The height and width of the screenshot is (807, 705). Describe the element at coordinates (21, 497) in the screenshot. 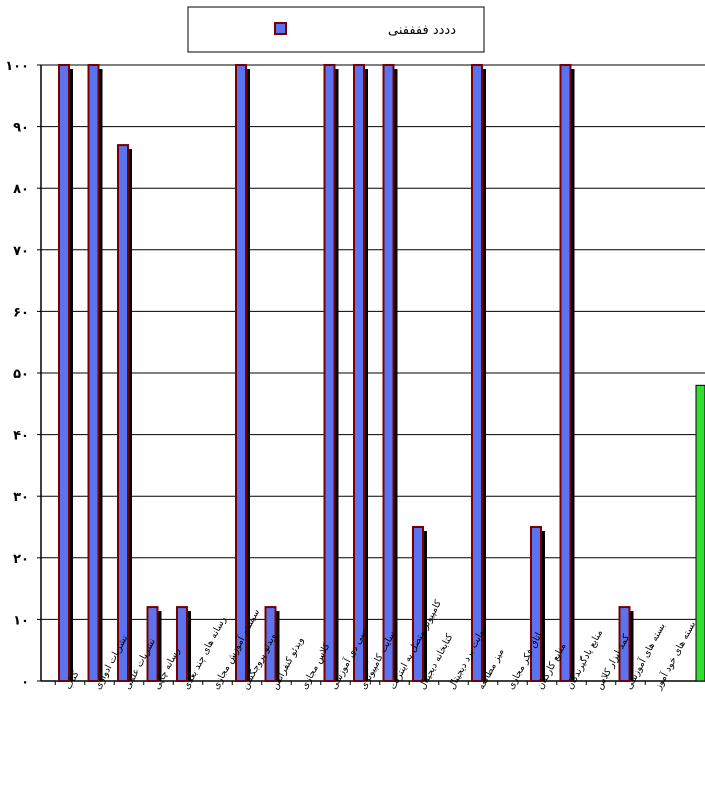

I see `y-tick-label: ۳۰` at that location.